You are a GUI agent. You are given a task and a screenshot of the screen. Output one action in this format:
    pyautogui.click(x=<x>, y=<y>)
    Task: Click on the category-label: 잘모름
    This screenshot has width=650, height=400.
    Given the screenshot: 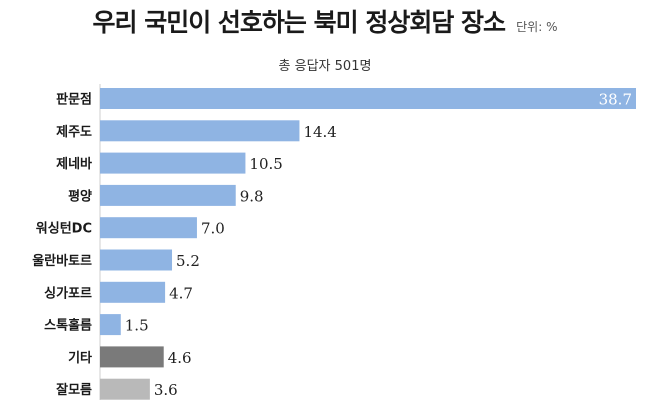 What is the action you would take?
    pyautogui.click(x=74, y=390)
    